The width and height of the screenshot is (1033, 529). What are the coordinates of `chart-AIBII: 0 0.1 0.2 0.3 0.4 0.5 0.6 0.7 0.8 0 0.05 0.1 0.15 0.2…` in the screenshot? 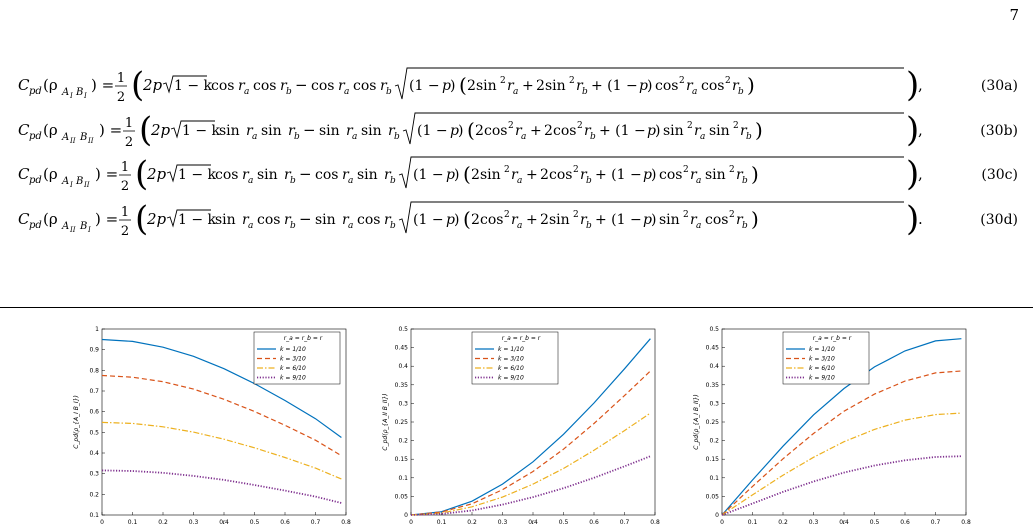 It's located at (826, 427).